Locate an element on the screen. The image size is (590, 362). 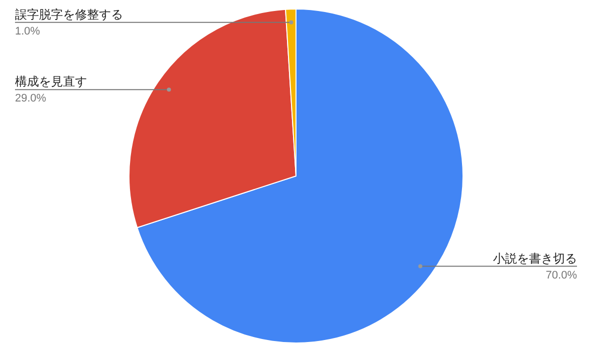
slice-label: 構成を見直す is located at coordinates (51, 81).